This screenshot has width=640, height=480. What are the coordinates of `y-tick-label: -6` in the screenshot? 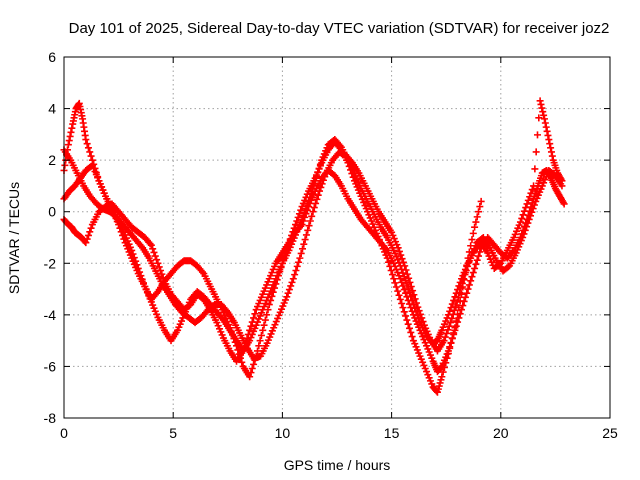 It's located at (50, 366).